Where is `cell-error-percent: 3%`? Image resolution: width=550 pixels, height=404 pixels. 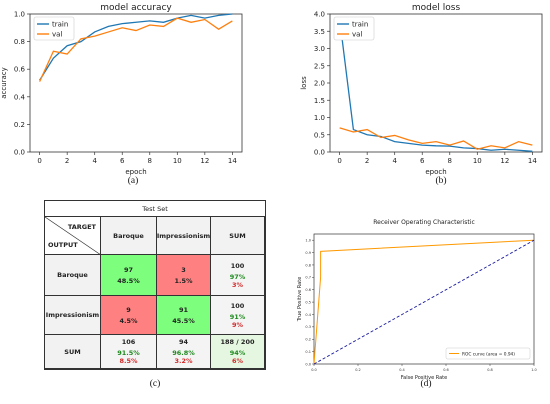
cell-error-percent: 3% is located at coordinates (237, 284).